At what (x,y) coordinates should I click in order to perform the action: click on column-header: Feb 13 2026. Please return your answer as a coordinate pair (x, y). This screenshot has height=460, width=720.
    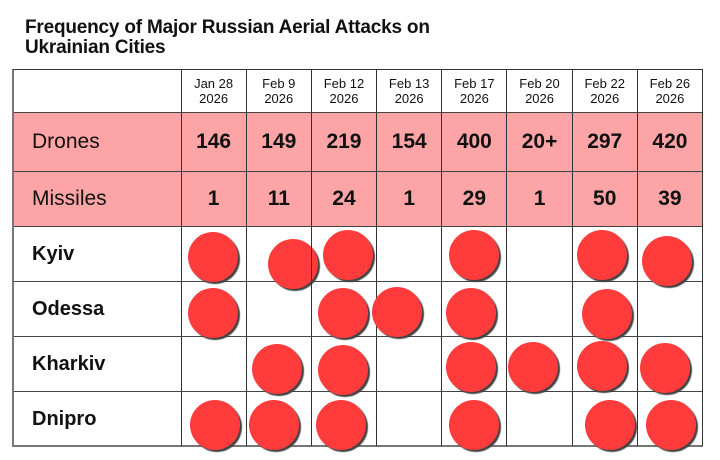
    Looking at the image, I should click on (408, 91).